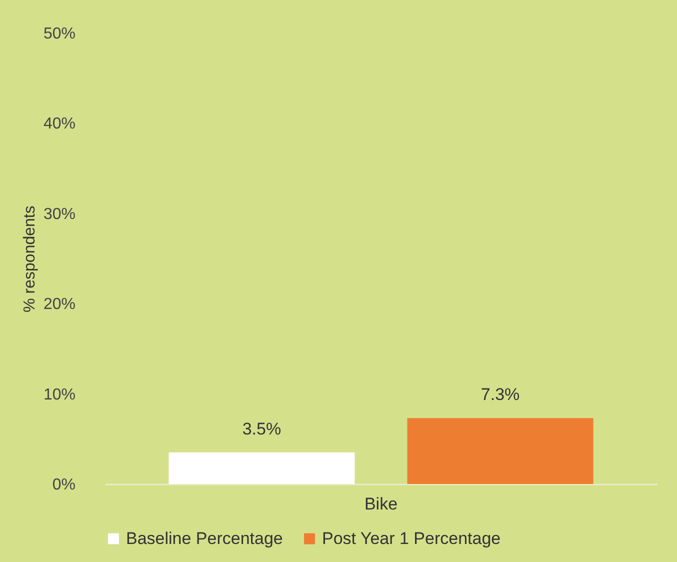 The height and width of the screenshot is (562, 677). What do you see at coordinates (59, 305) in the screenshot?
I see `y-tick-label: 20%` at bounding box center [59, 305].